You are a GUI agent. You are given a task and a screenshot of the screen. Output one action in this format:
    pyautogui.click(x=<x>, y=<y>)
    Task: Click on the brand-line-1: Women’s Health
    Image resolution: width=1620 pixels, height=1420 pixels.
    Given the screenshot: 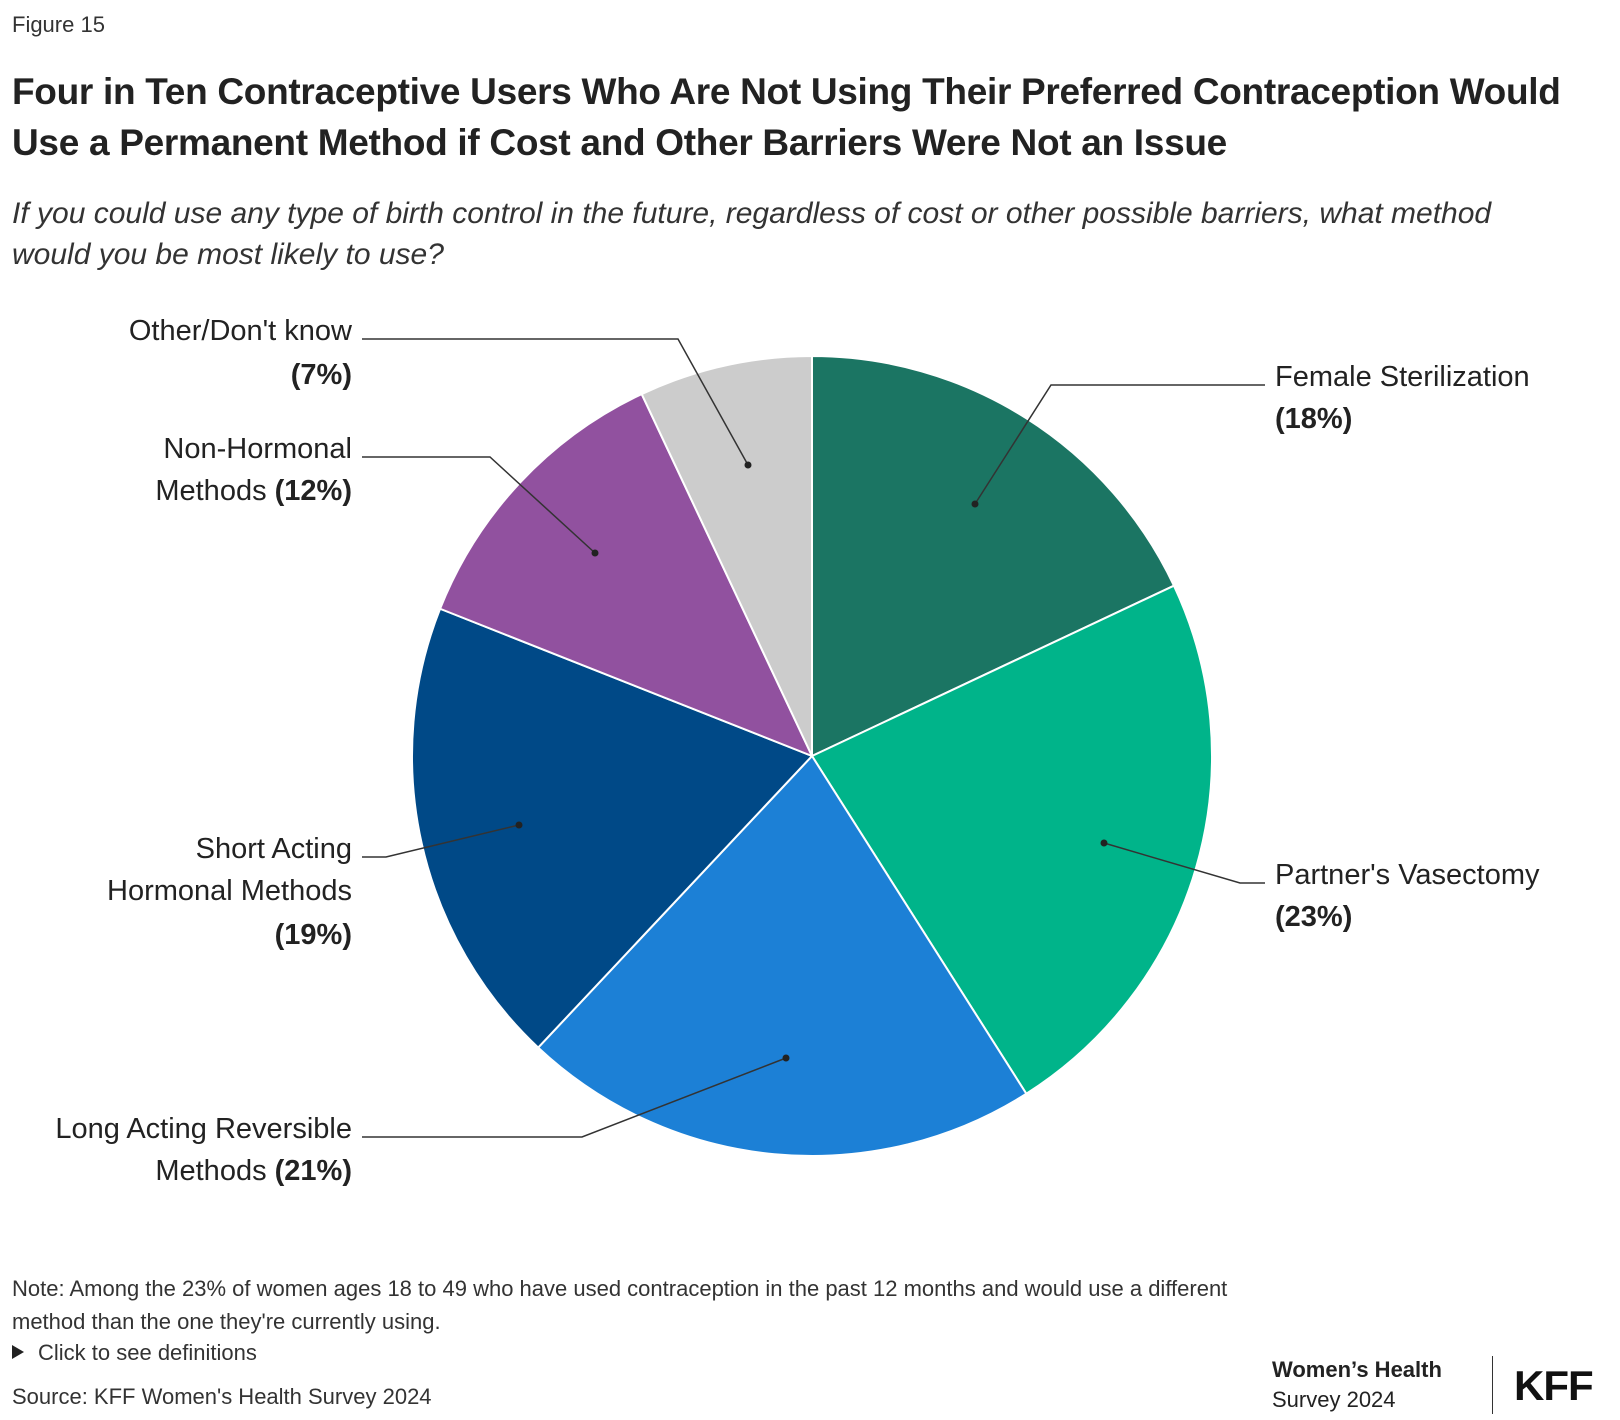 What is the action you would take?
    pyautogui.click(x=1357, y=1369)
    